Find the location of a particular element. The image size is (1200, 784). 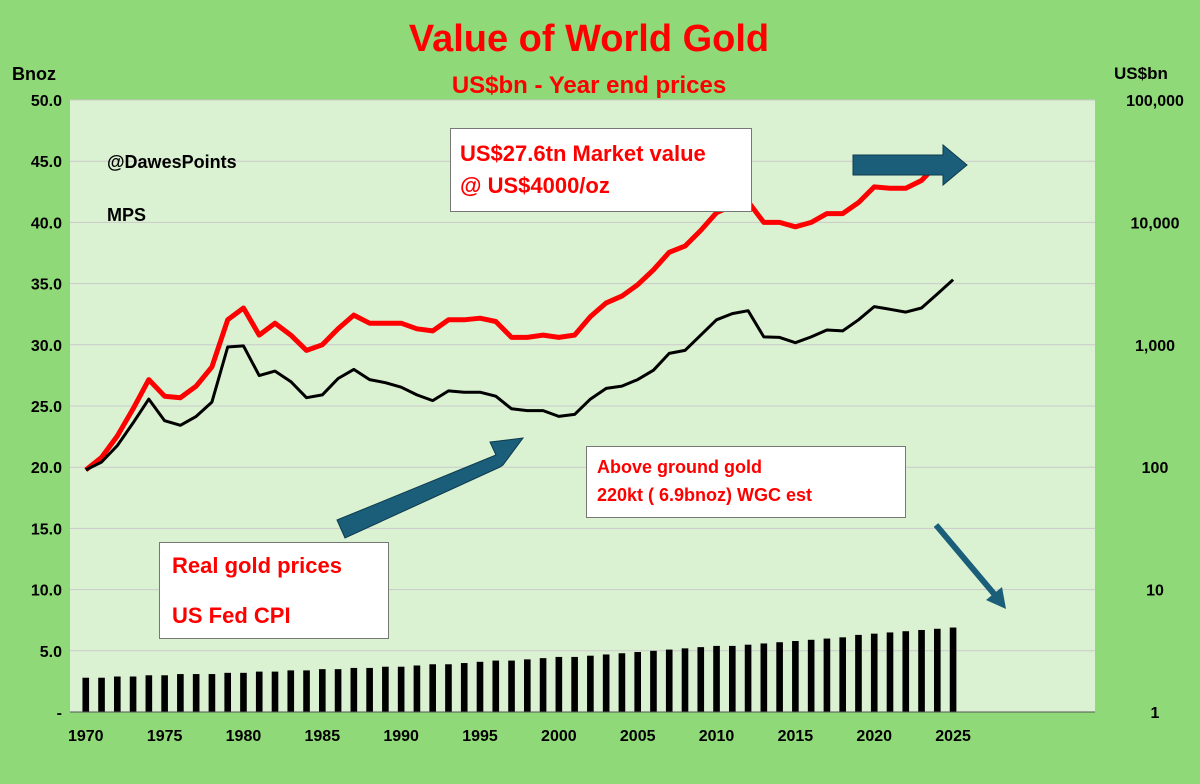

above-ground-line1: Above ground gold is located at coordinates (679, 467).